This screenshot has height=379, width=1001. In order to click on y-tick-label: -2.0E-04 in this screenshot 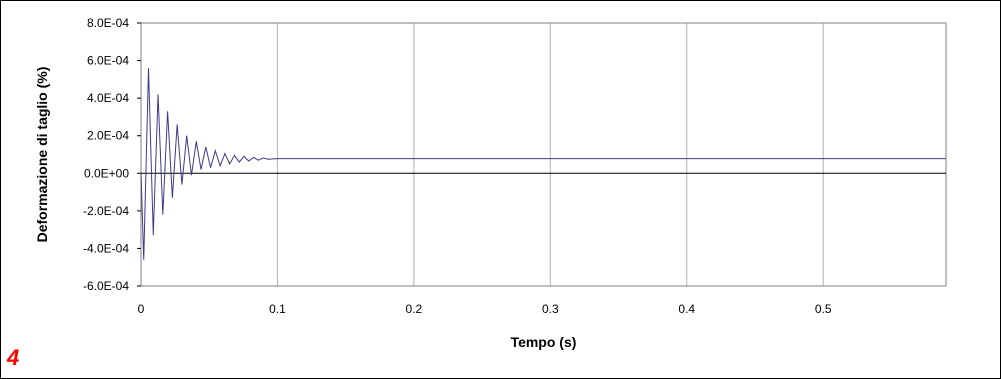, I will do `click(106, 211)`.